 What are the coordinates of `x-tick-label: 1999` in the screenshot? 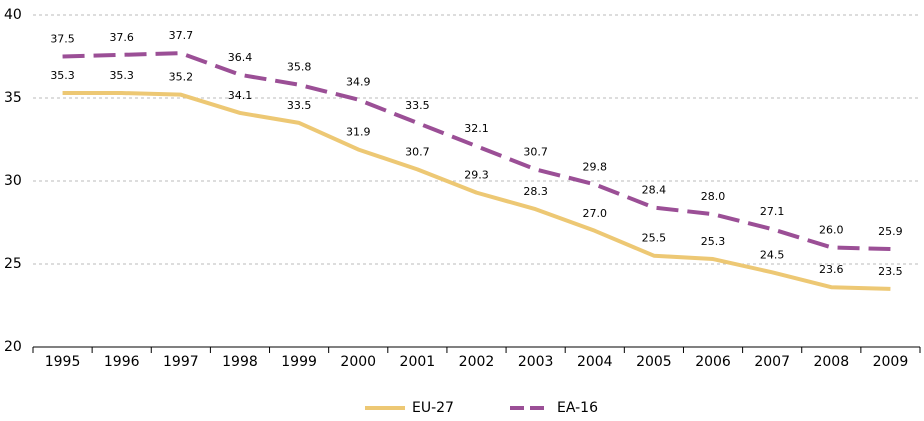 It's located at (299, 362).